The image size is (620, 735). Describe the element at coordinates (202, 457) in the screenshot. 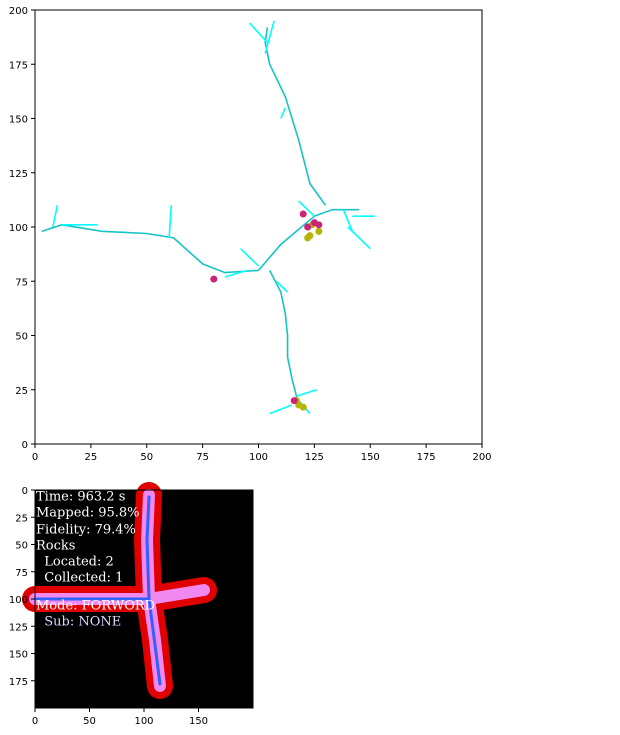

I see `x-tick-label: 75` at that location.